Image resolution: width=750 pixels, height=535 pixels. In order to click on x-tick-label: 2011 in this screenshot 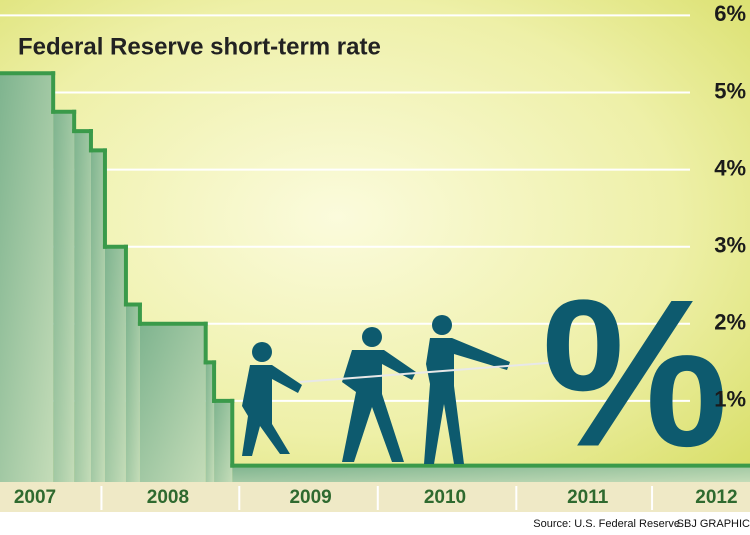, I will do `click(588, 497)`.